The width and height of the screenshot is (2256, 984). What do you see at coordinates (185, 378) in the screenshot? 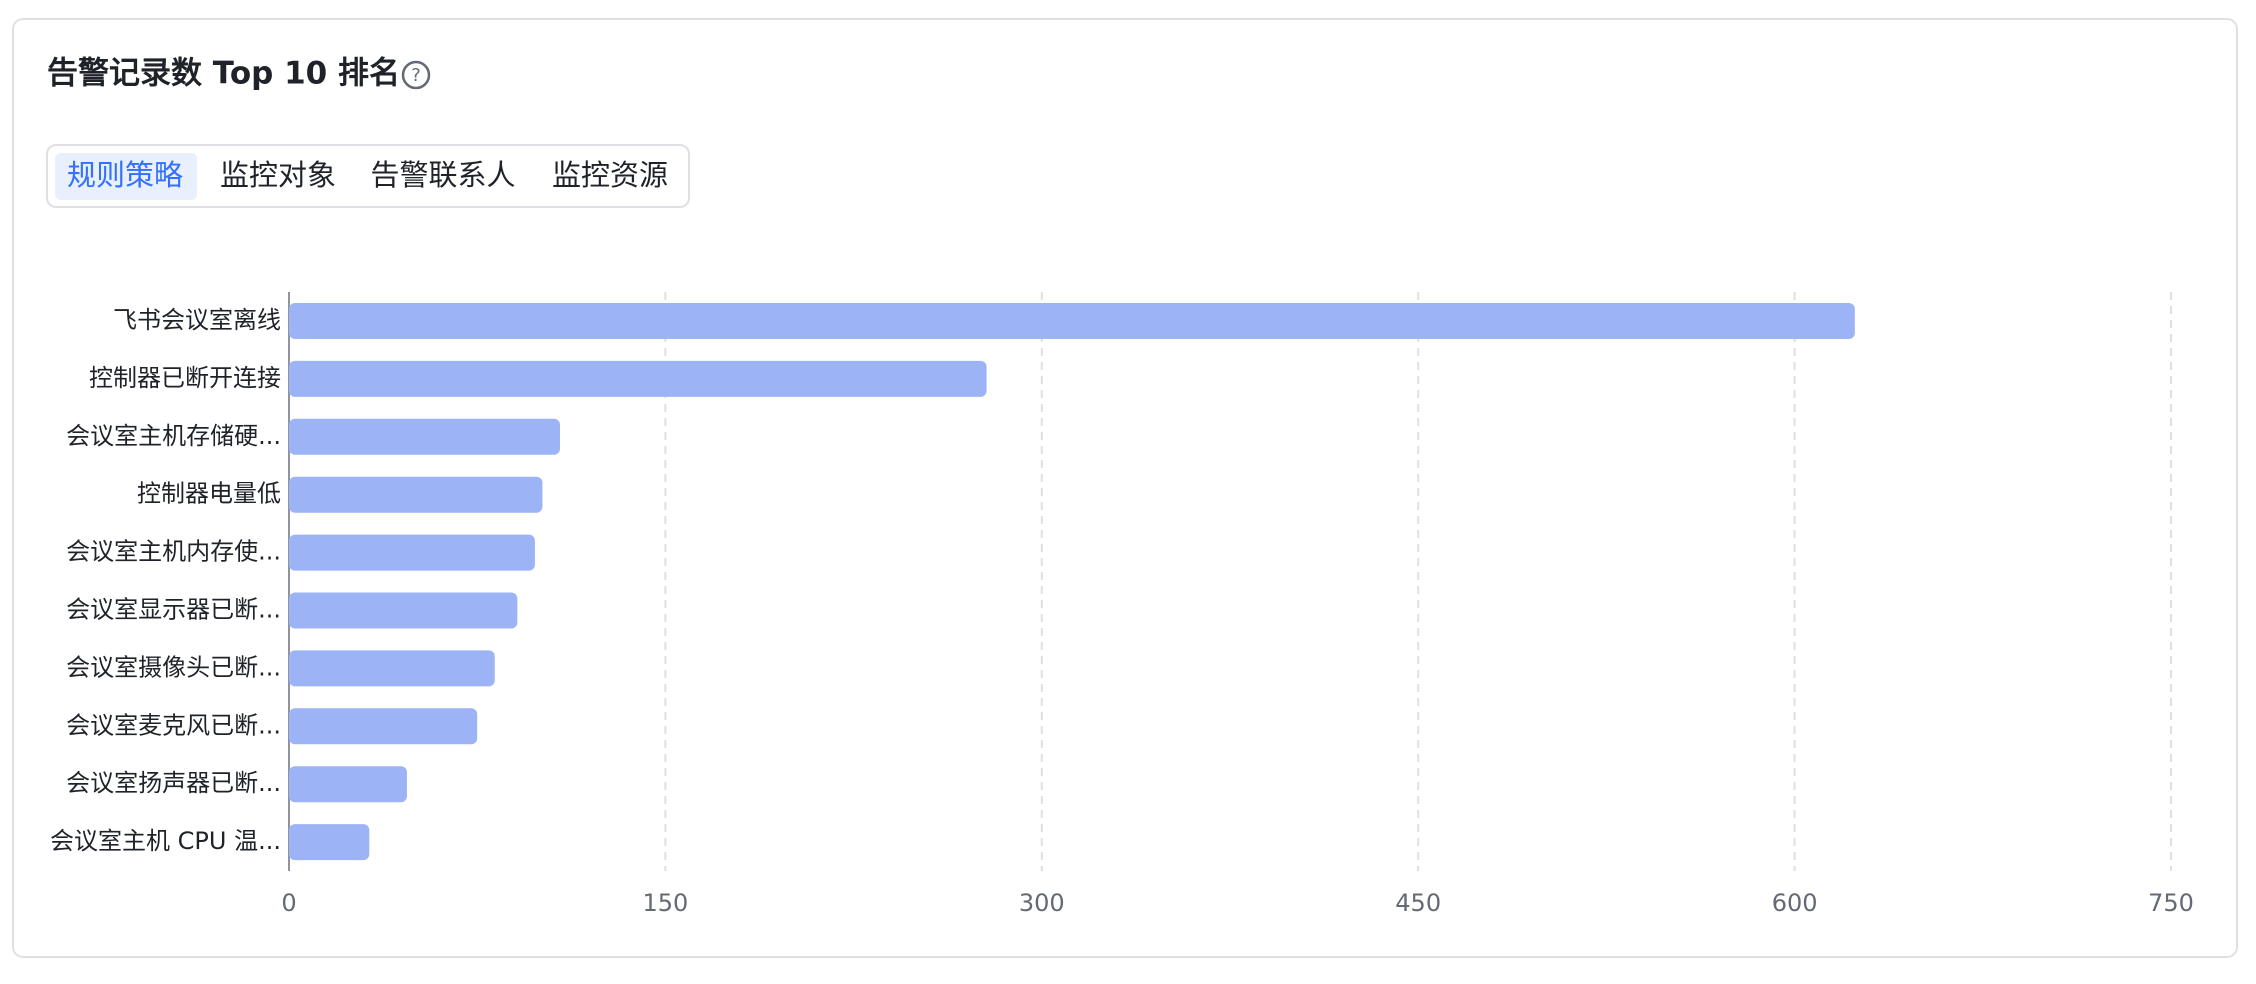
I see `y-tick-label: 控制器已断开连接` at bounding box center [185, 378].